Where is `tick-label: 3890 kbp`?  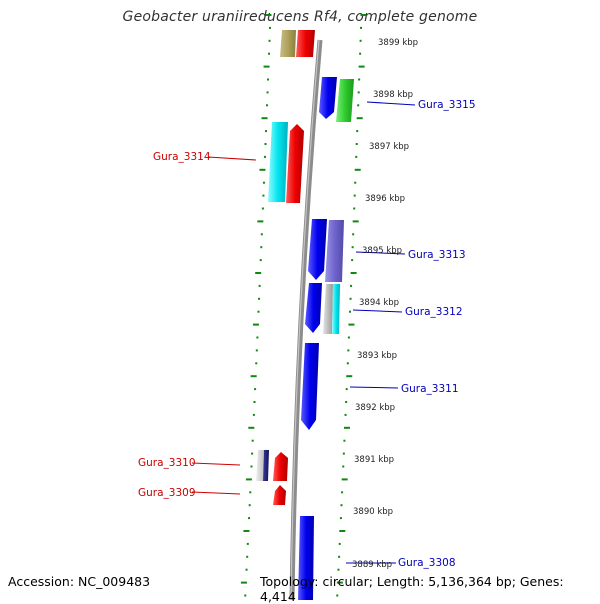 tick-label: 3890 kbp is located at coordinates (373, 512).